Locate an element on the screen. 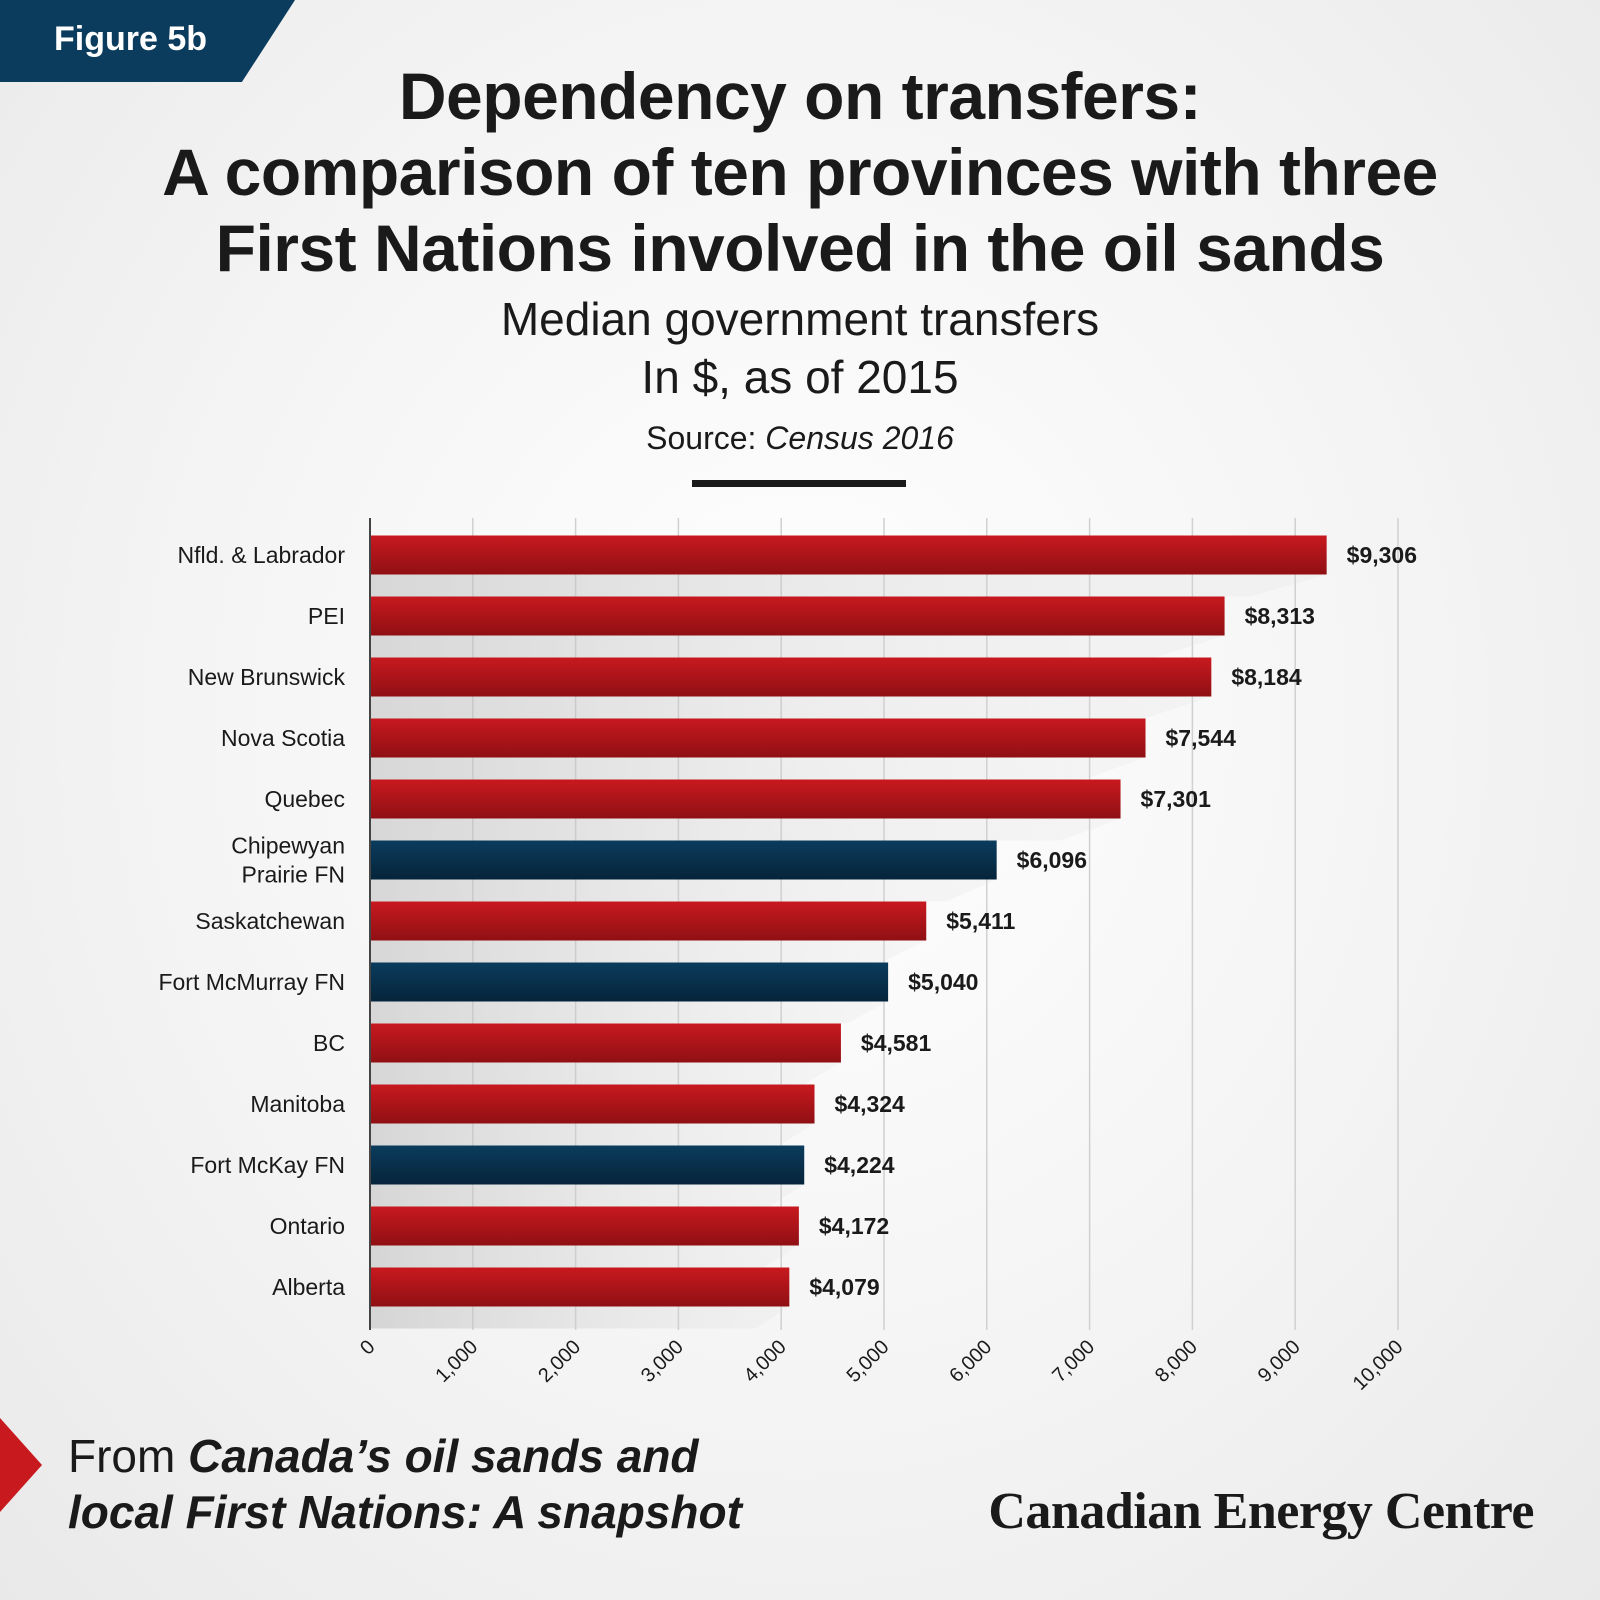 Image resolution: width=1600 pixels, height=1600 pixels. data-label: $5,040 is located at coordinates (943, 982).